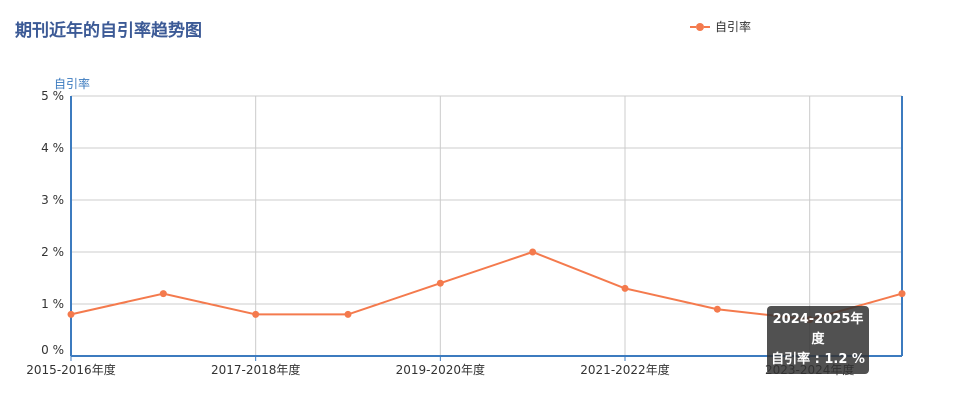 The image size is (978, 416). What do you see at coordinates (70, 369) in the screenshot?
I see `x-tick-label: 2015-2016年度` at bounding box center [70, 369].